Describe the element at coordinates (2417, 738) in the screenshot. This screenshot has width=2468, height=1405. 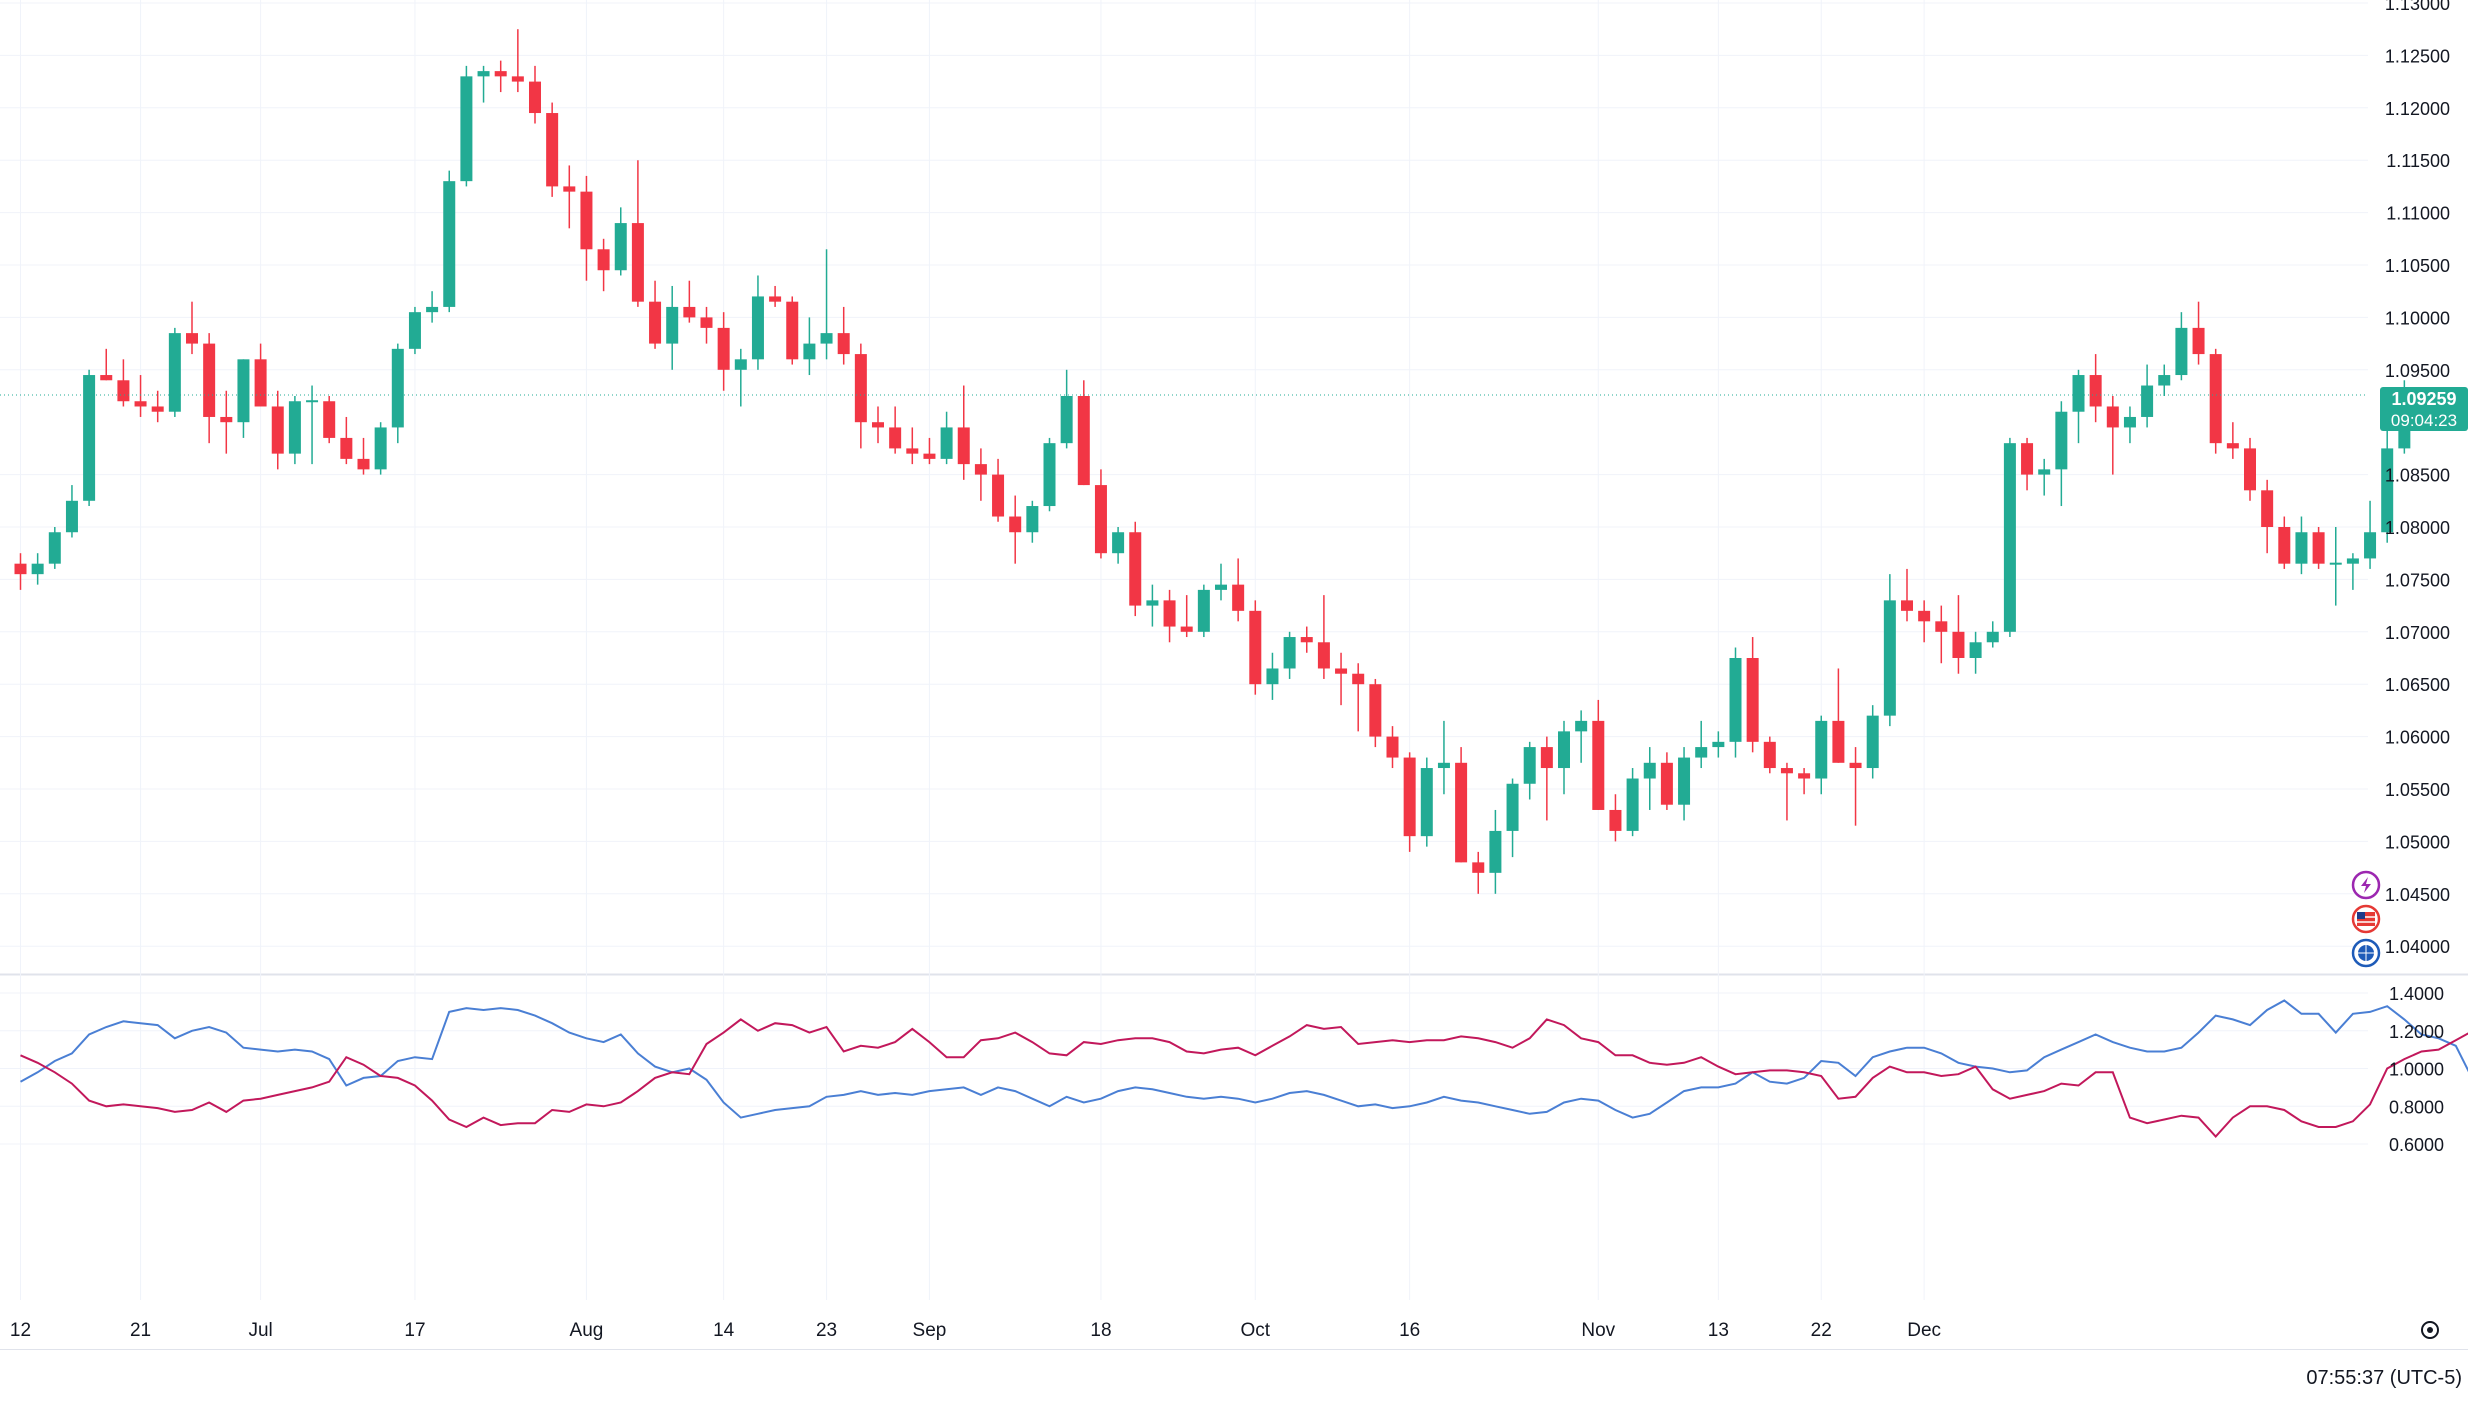
I see `price-tick-label: 1.06000` at that location.